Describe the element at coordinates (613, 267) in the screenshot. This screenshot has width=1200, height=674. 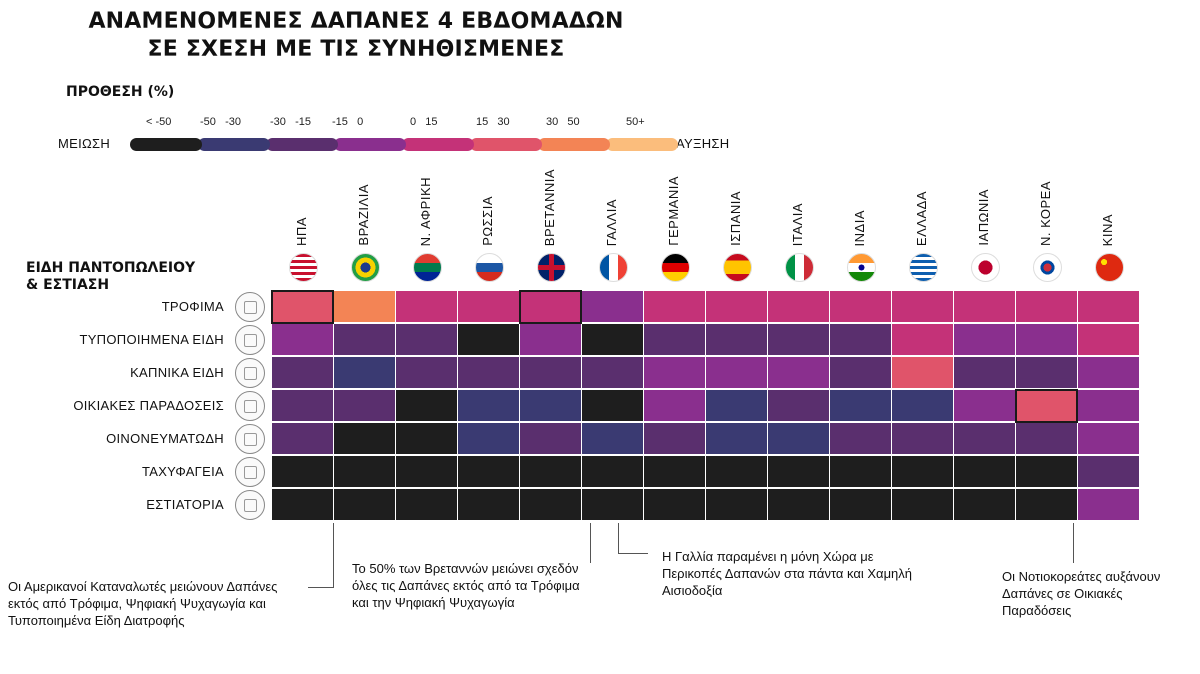
I see `fr-flag-icon` at that location.